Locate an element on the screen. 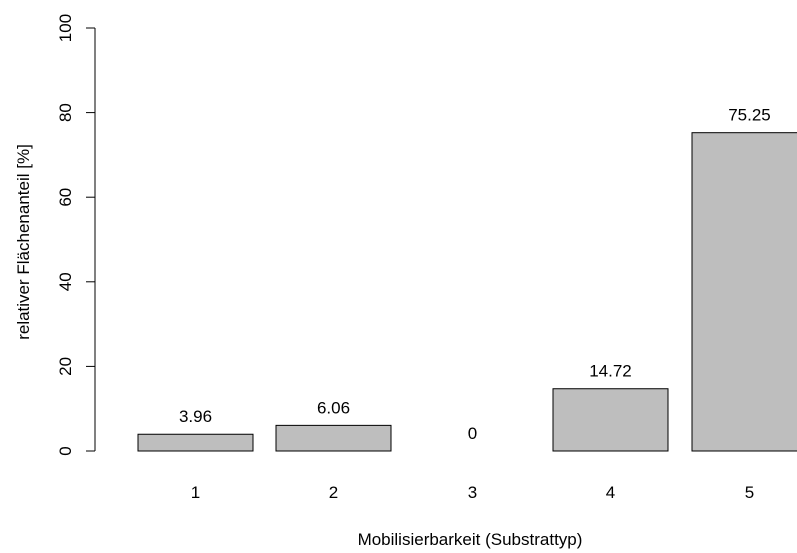 The image size is (797, 553). x-tick-labels: 1 2 3 4 5 is located at coordinates (472, 492).